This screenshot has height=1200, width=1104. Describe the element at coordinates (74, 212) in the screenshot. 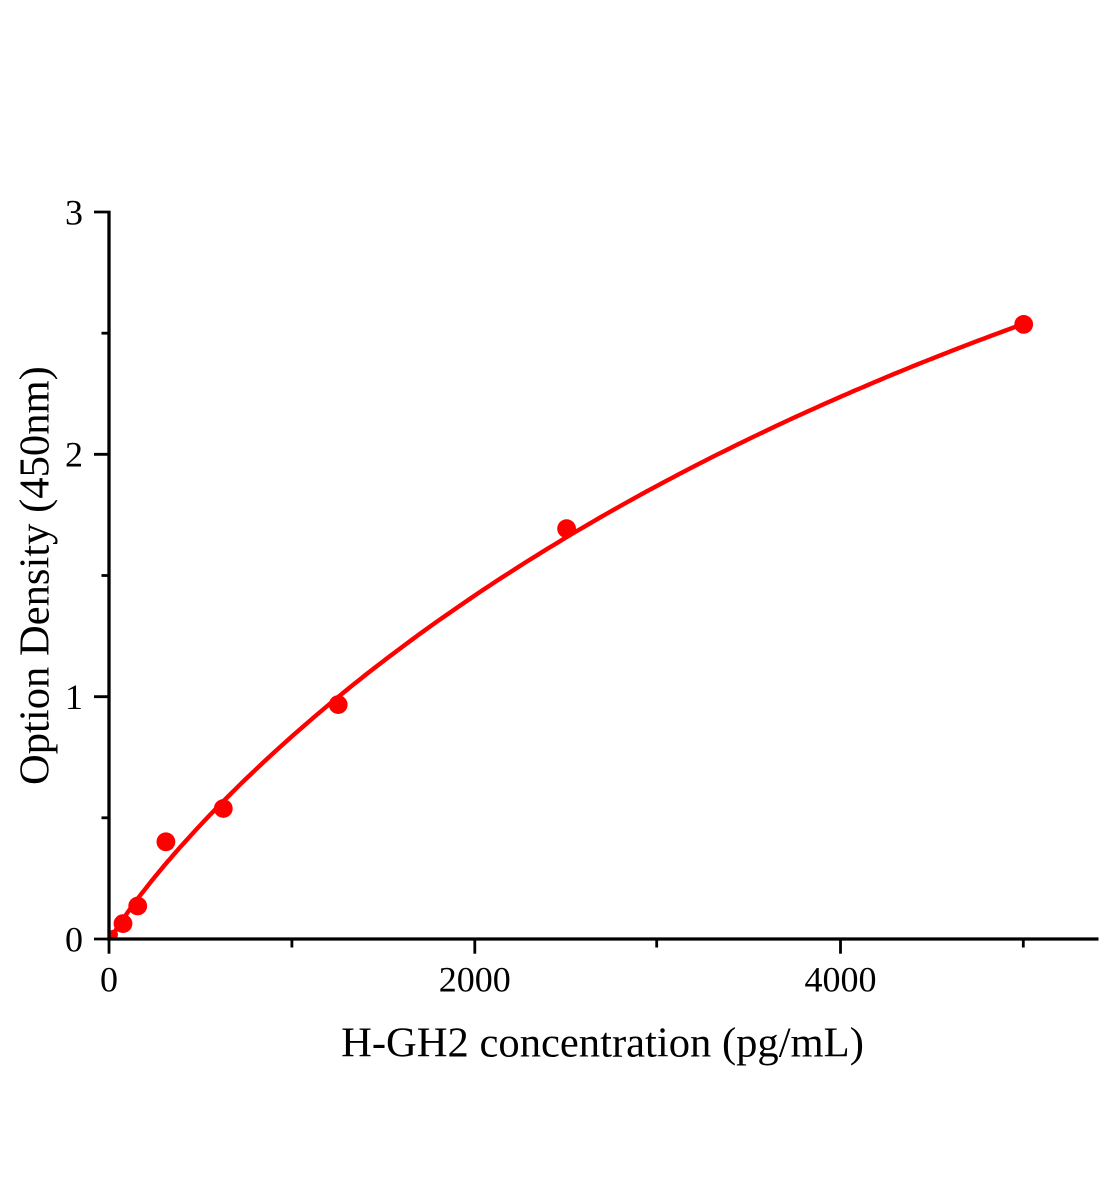

I see `svg-text: 3` at that location.